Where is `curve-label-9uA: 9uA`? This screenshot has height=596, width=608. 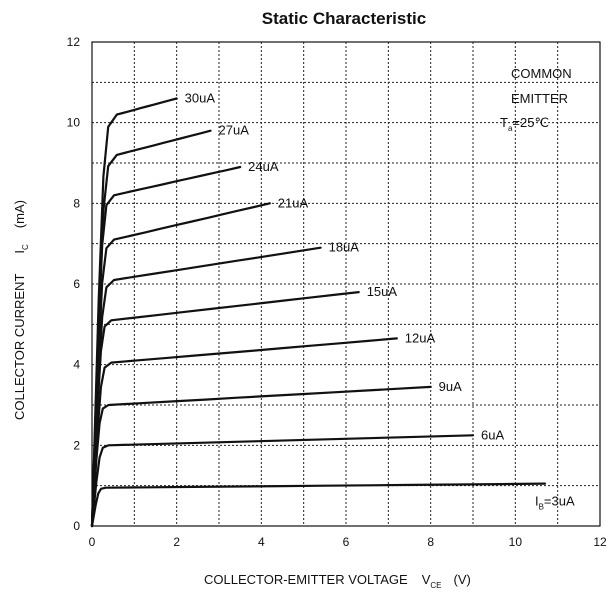
curve-label-9uA: 9uA is located at coordinates (450, 386).